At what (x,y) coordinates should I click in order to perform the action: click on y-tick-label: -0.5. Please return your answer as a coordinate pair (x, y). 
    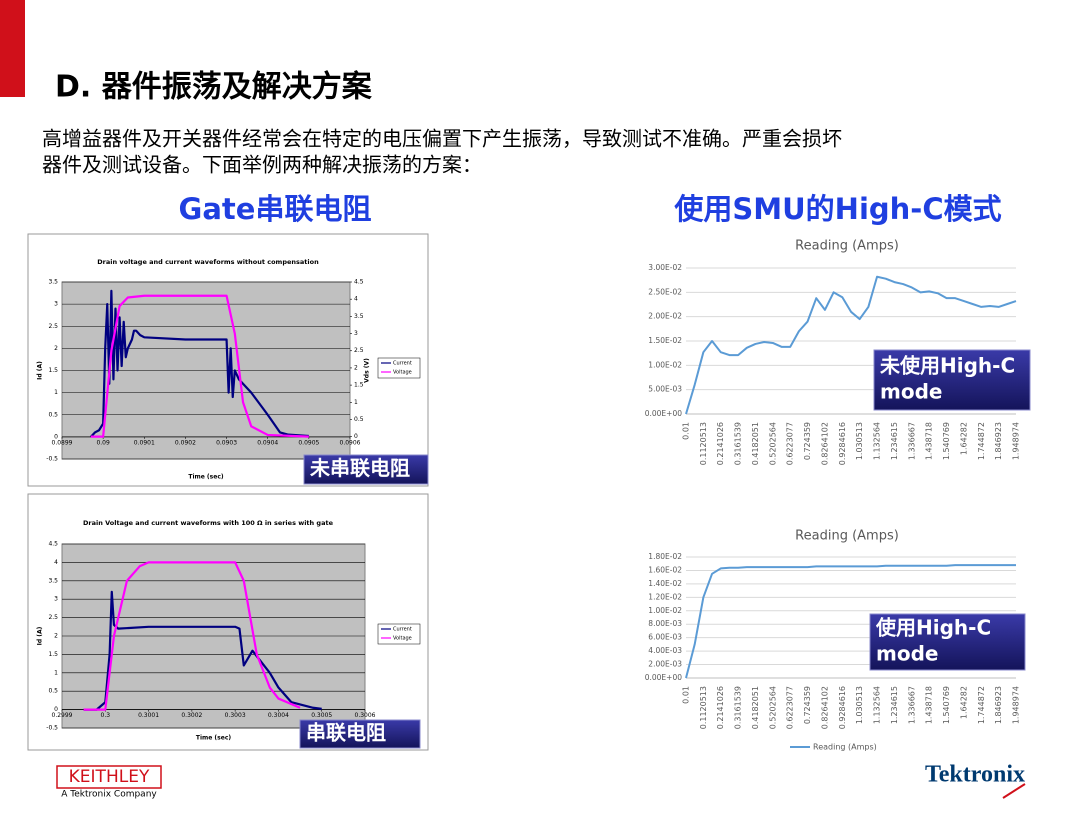
    Looking at the image, I should click on (52, 459).